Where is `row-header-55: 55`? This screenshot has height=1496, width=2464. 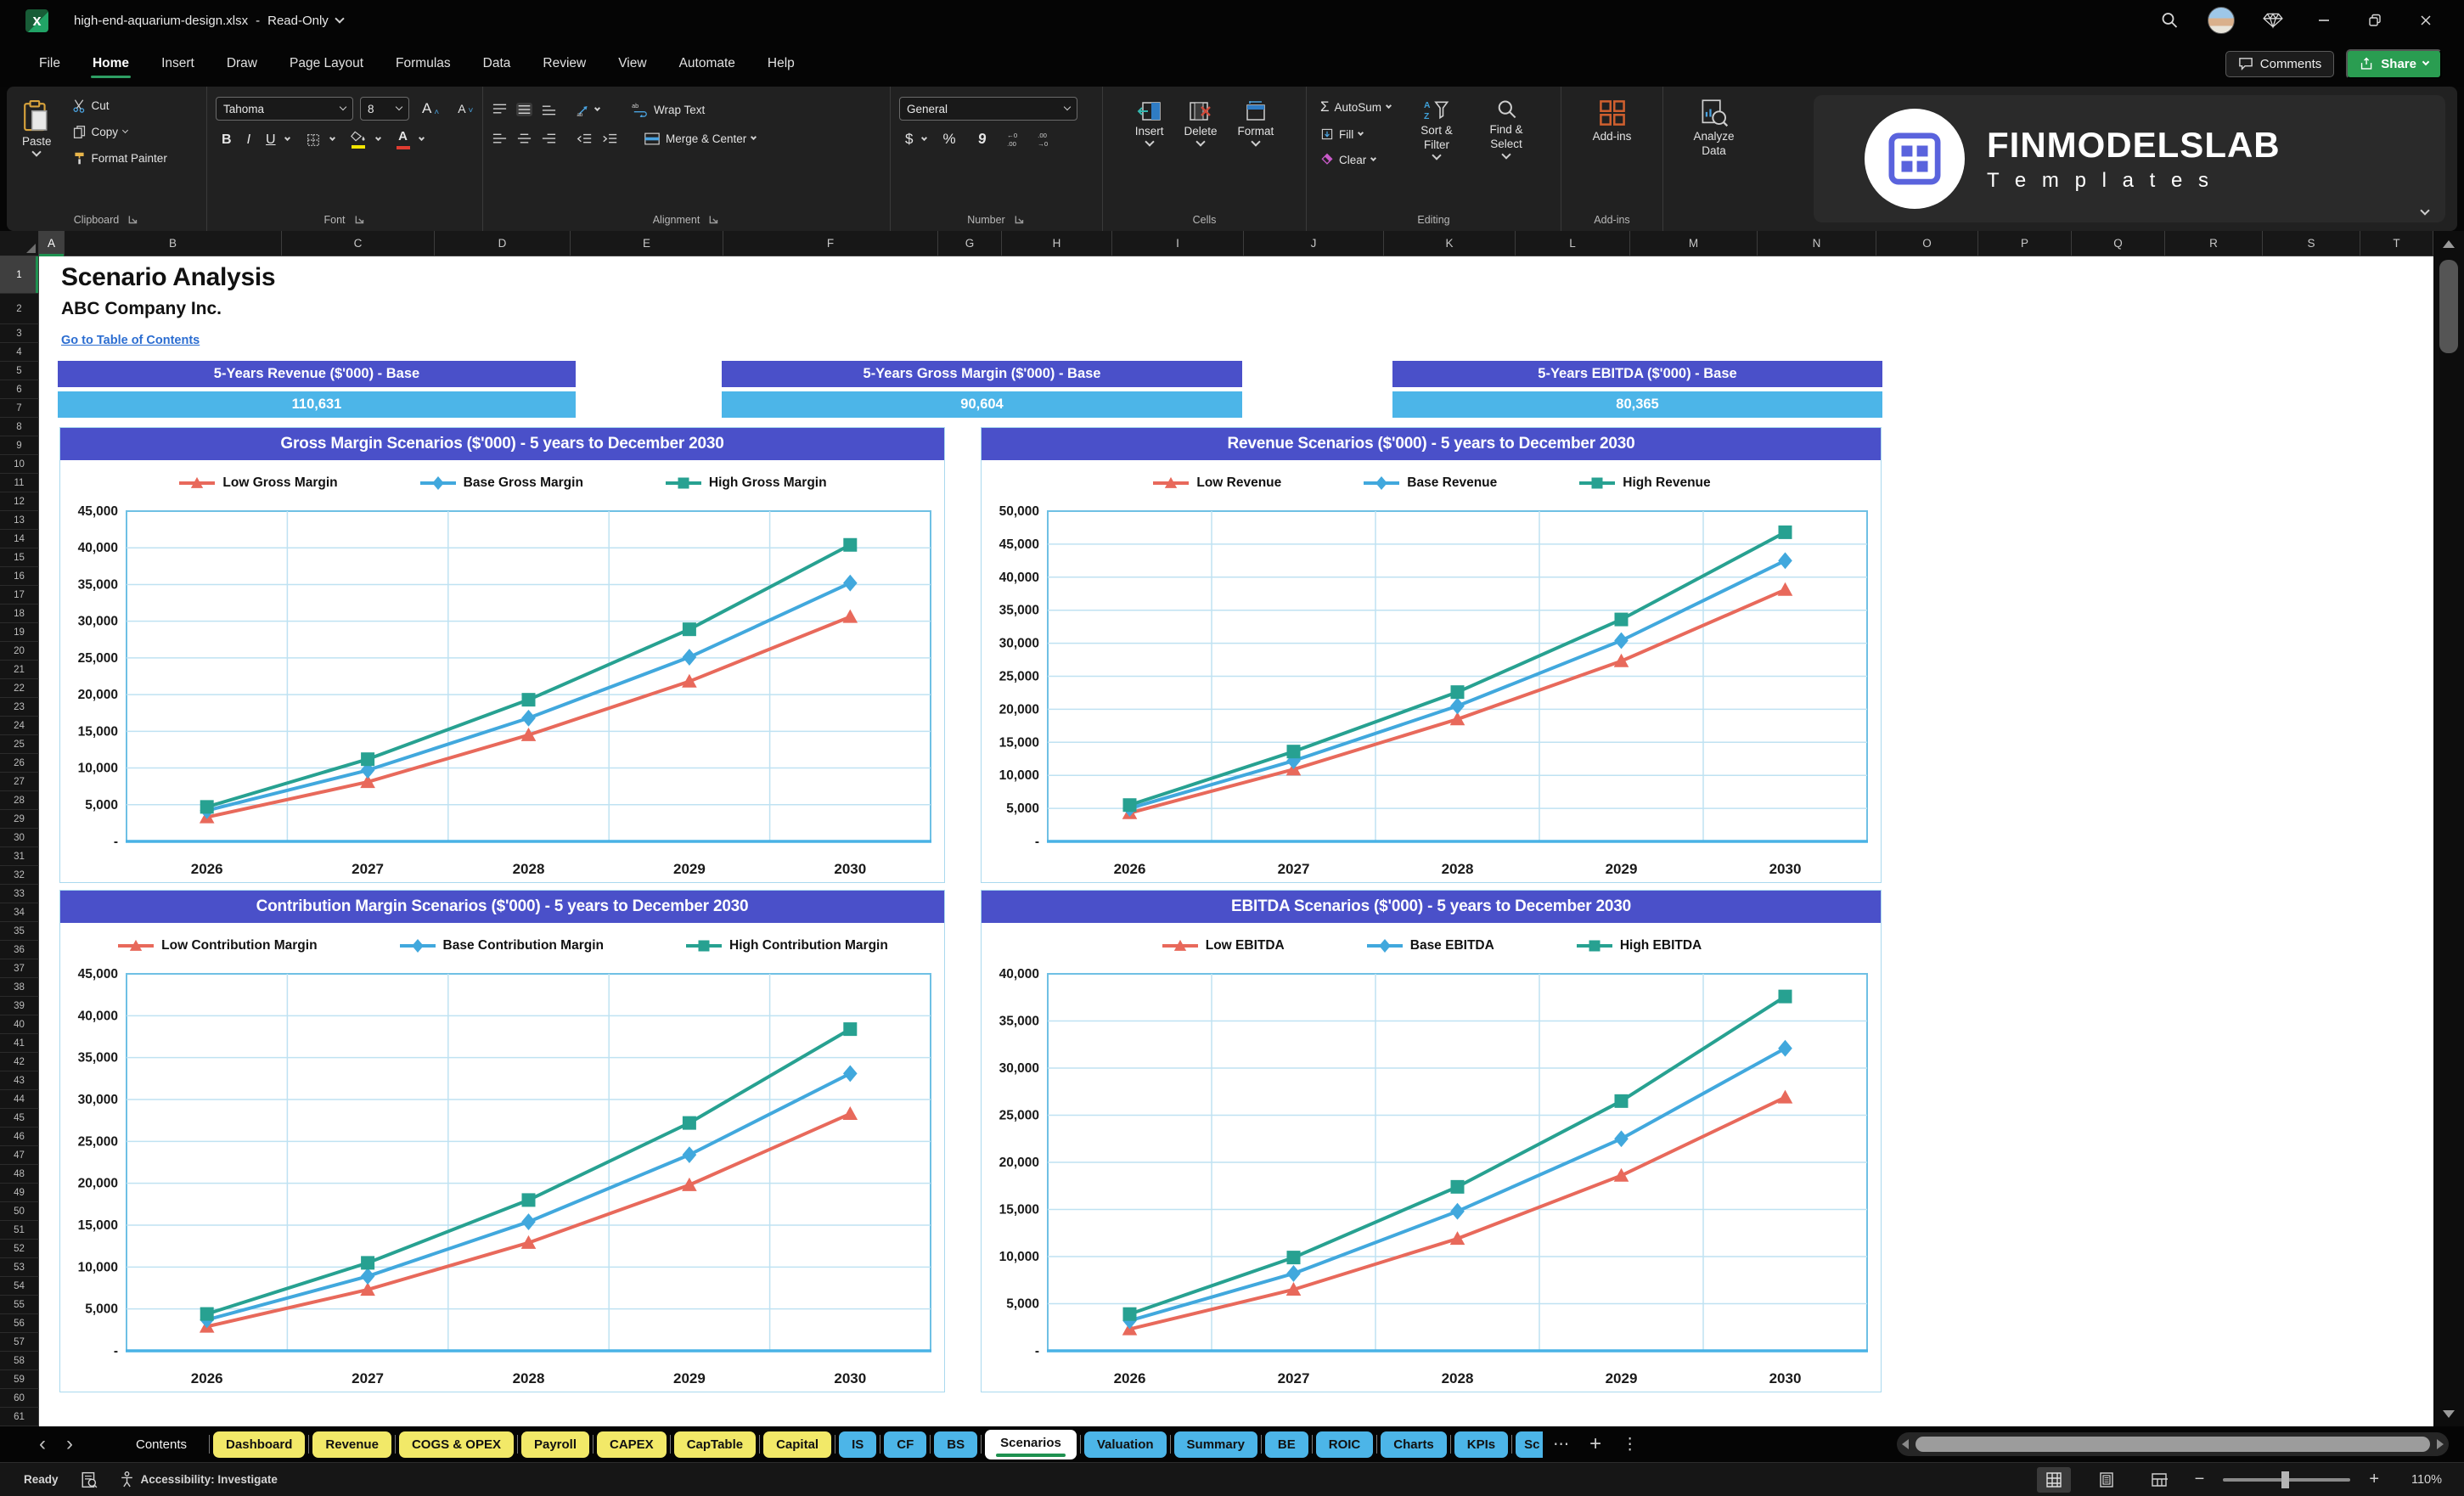 row-header-55: 55 is located at coordinates (19, 1305).